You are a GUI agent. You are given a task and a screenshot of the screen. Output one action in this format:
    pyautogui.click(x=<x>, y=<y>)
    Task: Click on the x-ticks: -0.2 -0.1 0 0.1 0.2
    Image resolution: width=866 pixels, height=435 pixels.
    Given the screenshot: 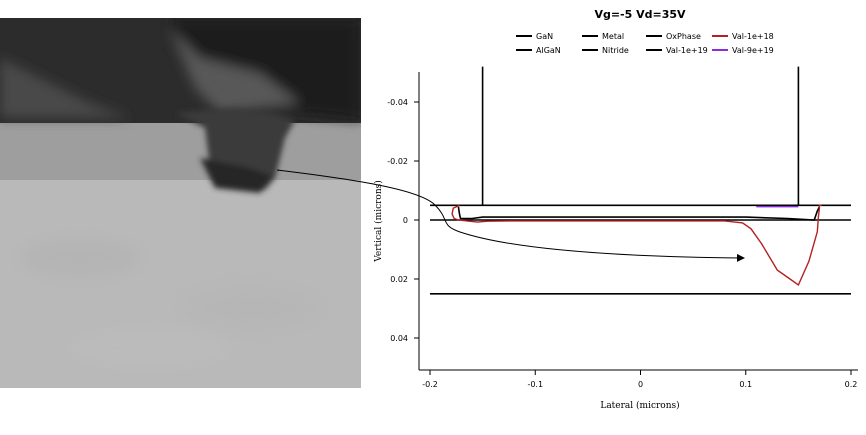 What is the action you would take?
    pyautogui.click(x=639, y=379)
    